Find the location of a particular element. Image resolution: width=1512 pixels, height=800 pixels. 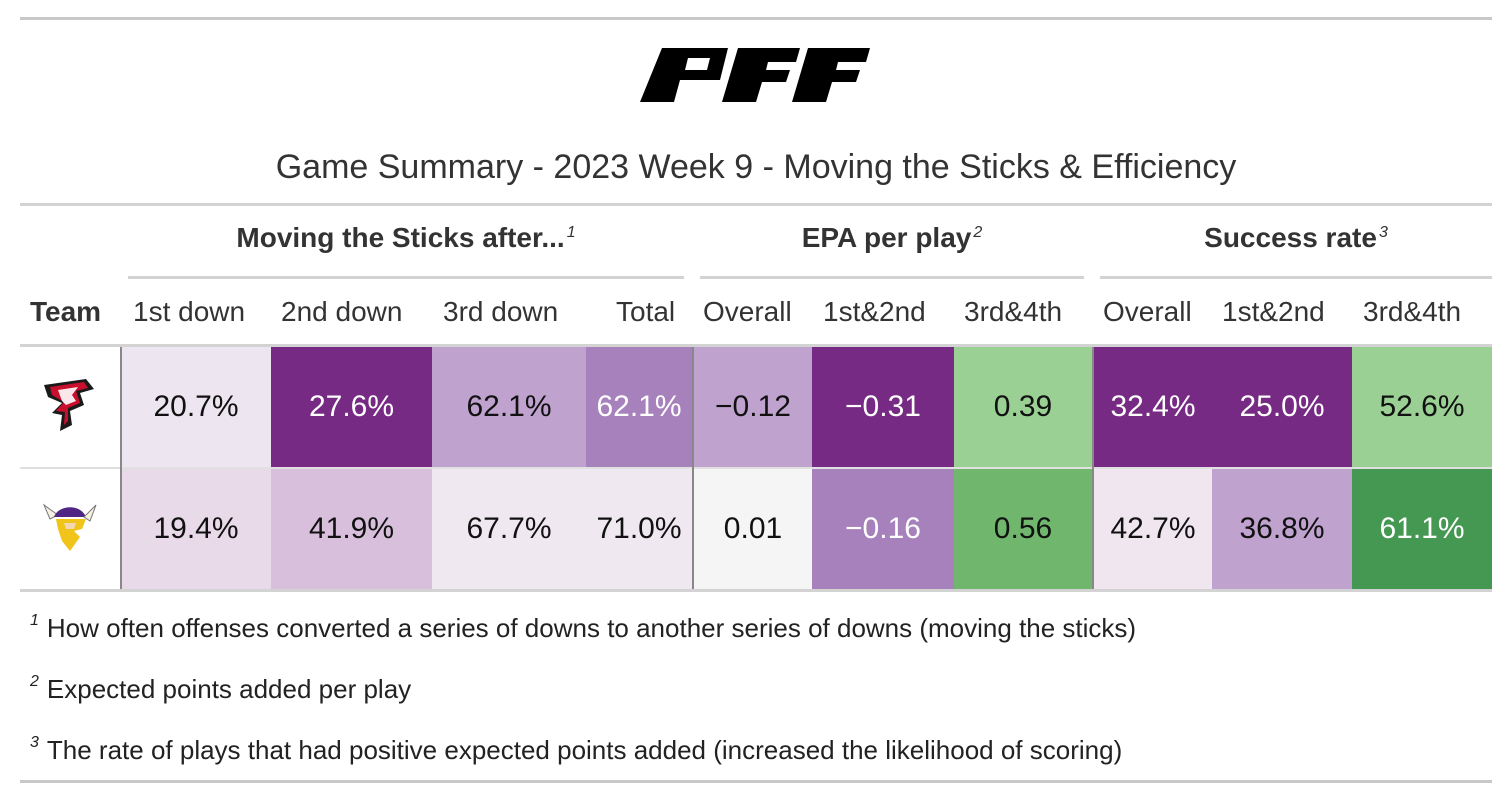

cell-value: 0.39 is located at coordinates (1023, 406).